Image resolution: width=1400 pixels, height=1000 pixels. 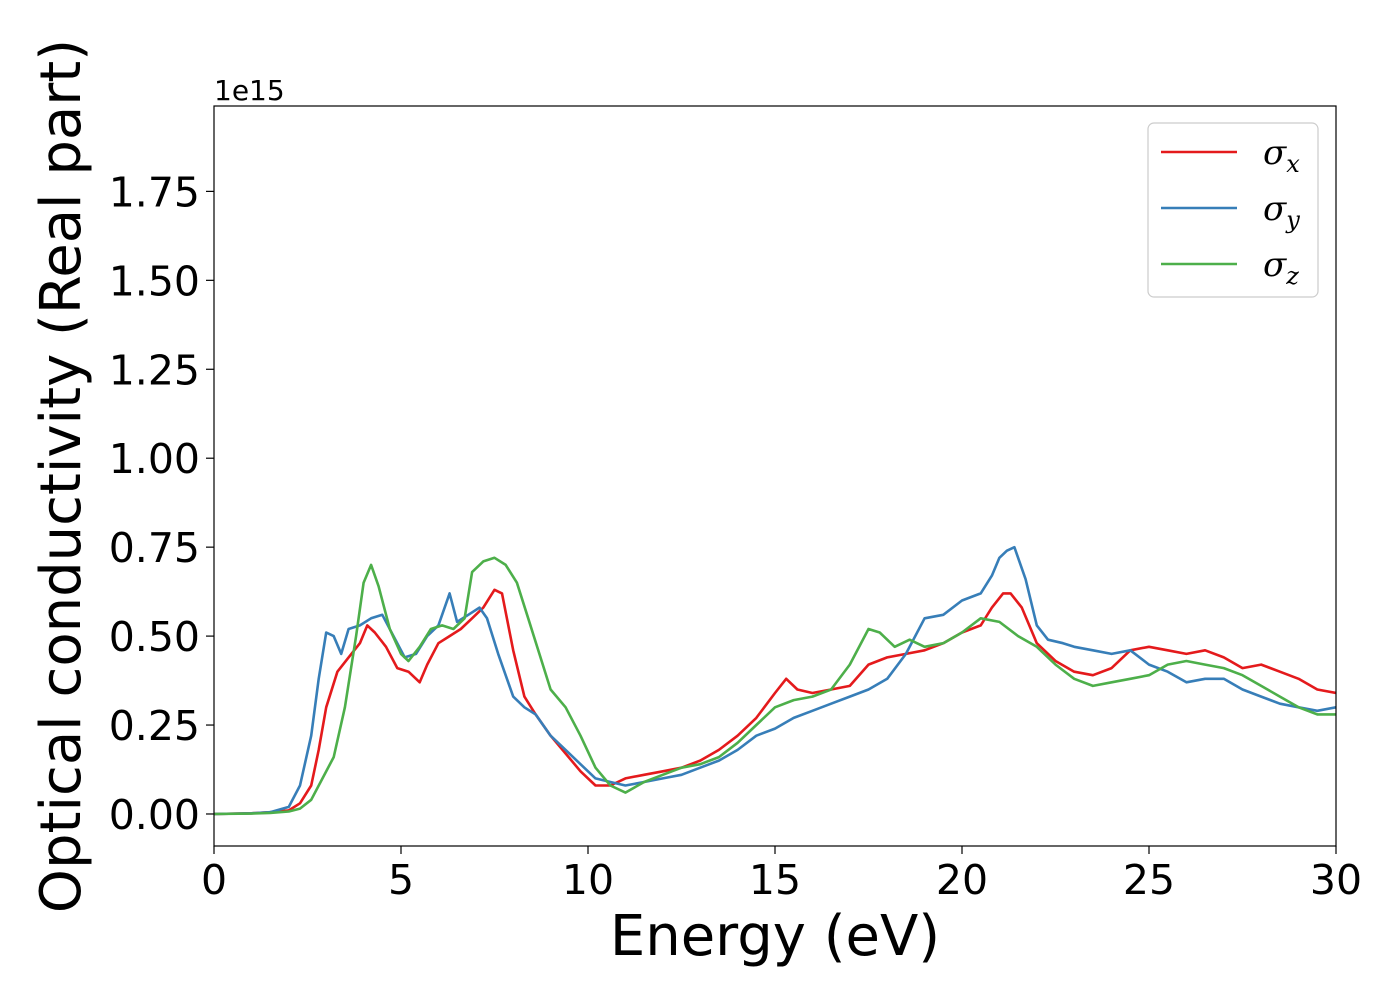 What do you see at coordinates (154, 370) in the screenshot?
I see `y-tick-label: 1.25` at bounding box center [154, 370].